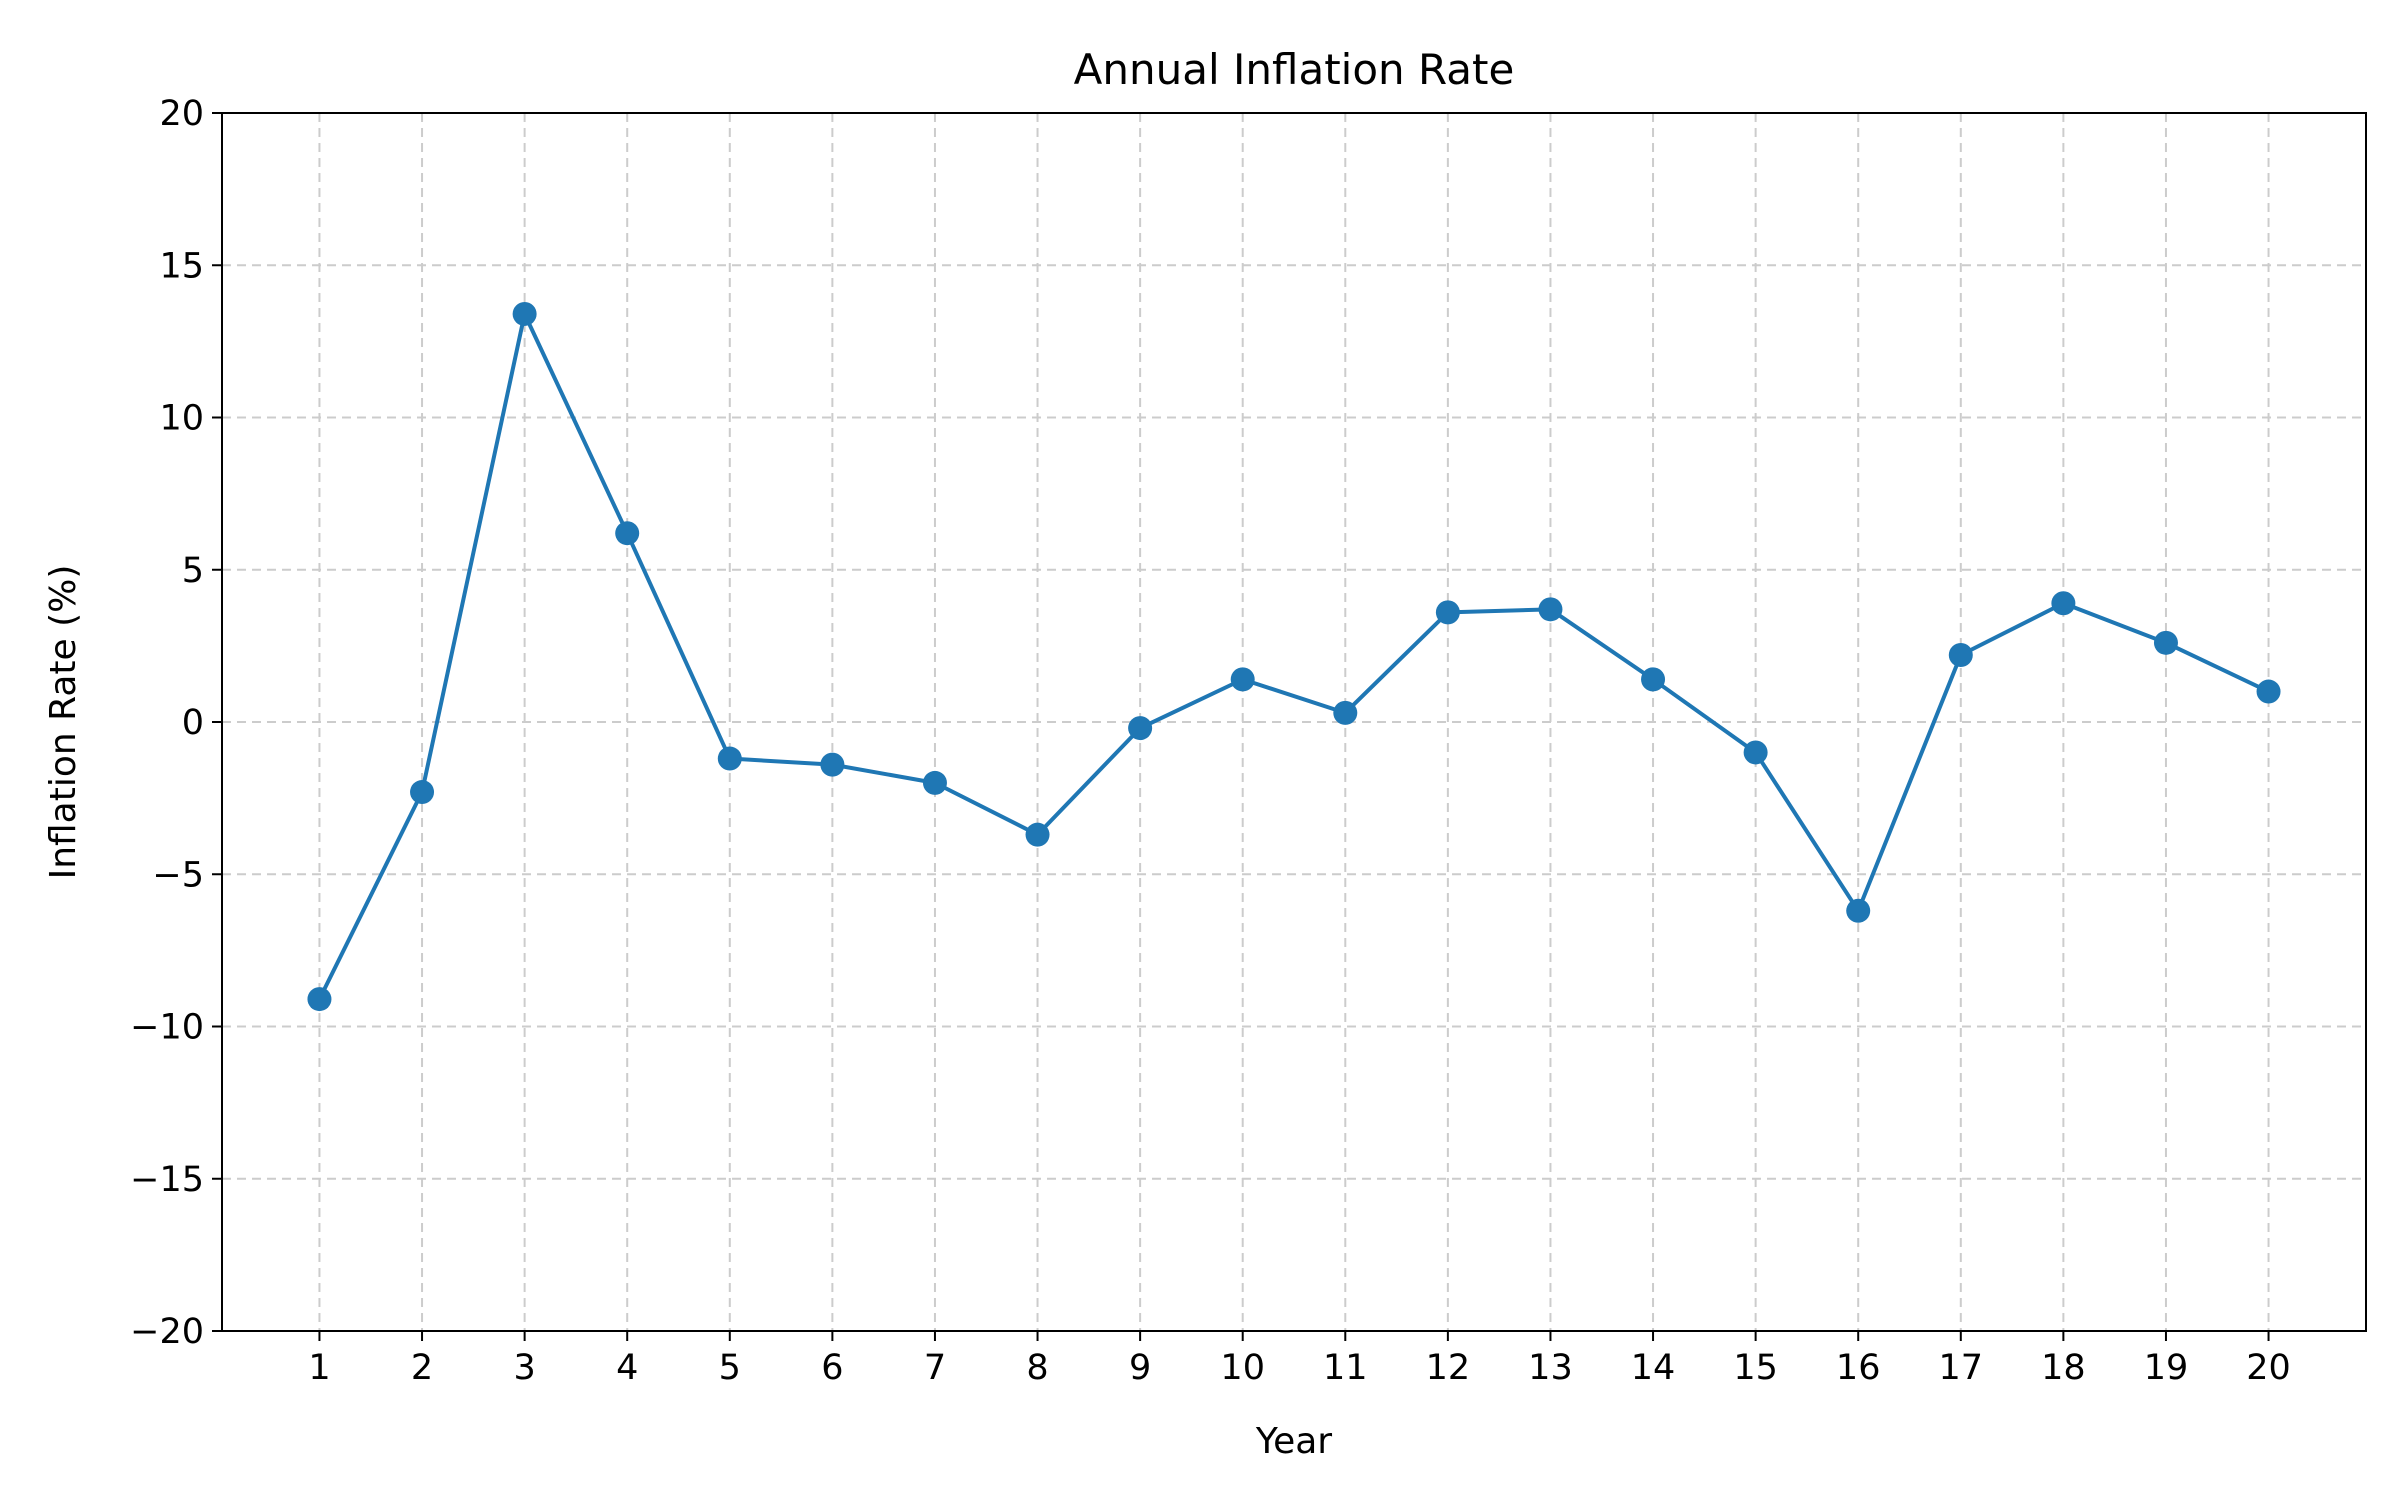  Describe the element at coordinates (730, 1368) in the screenshot. I see `x-tick-label: 5` at that location.